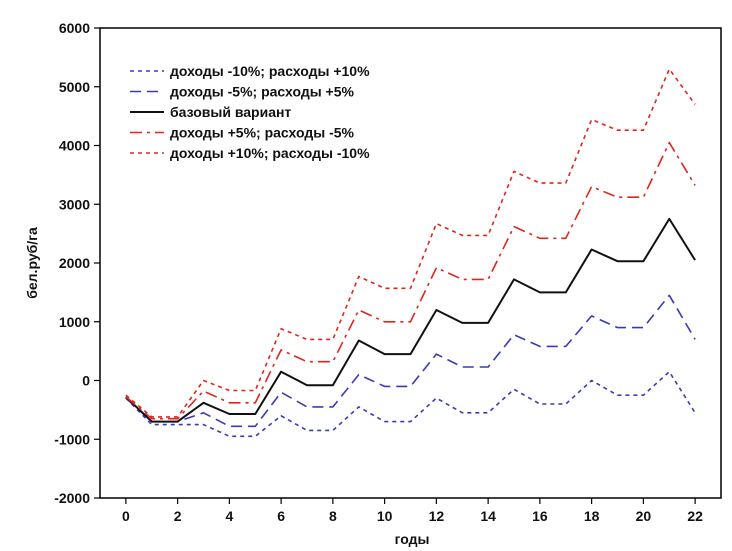  I want to click on y-axis-ticks: -2000 -1000 0 1000 2000 3000 4000 5000 6000, so click(77, 263).